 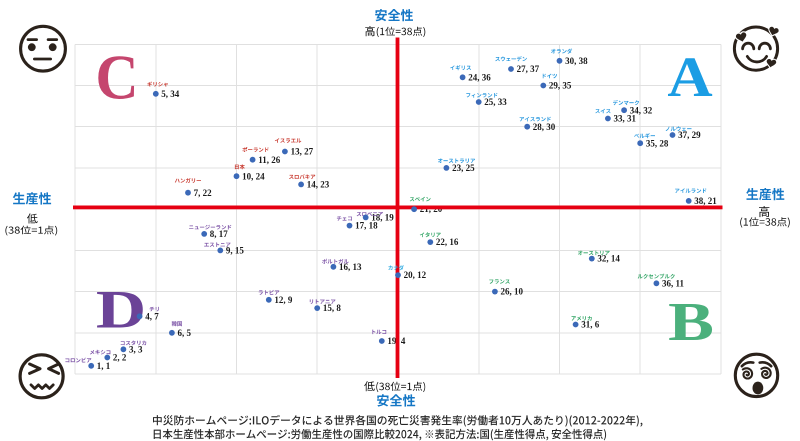 What do you see at coordinates (463, 168) in the screenshot?
I see `svg-text: 23, 25` at bounding box center [463, 168].